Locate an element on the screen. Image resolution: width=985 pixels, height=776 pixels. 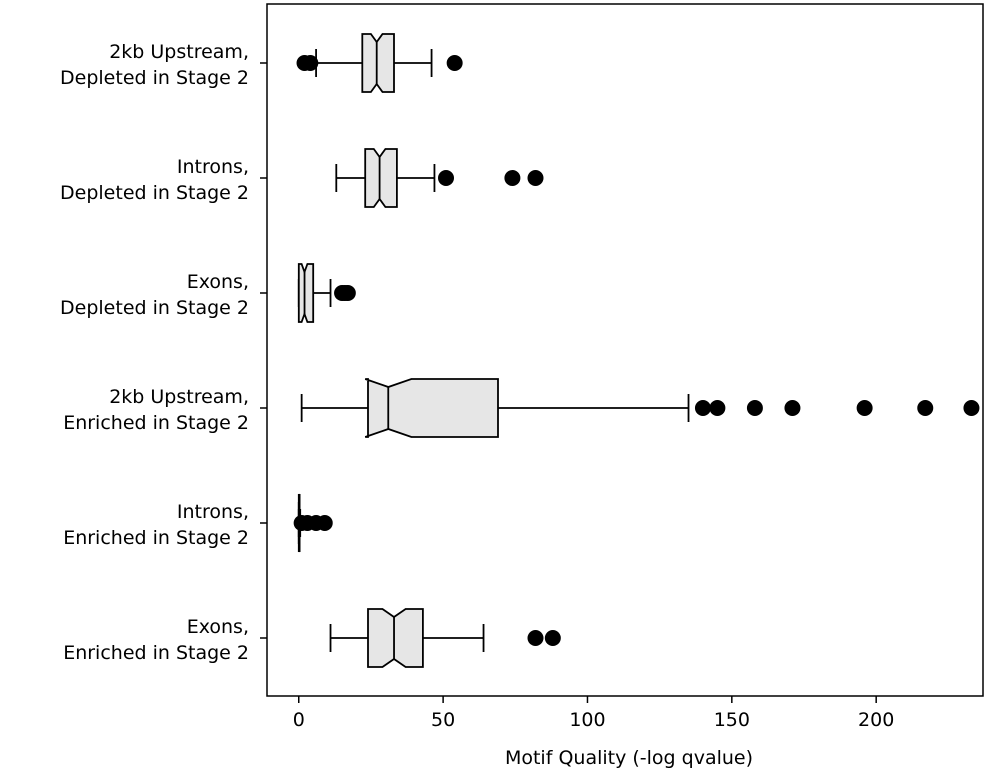
x-tick-label: 150 is located at coordinates (732, 720).